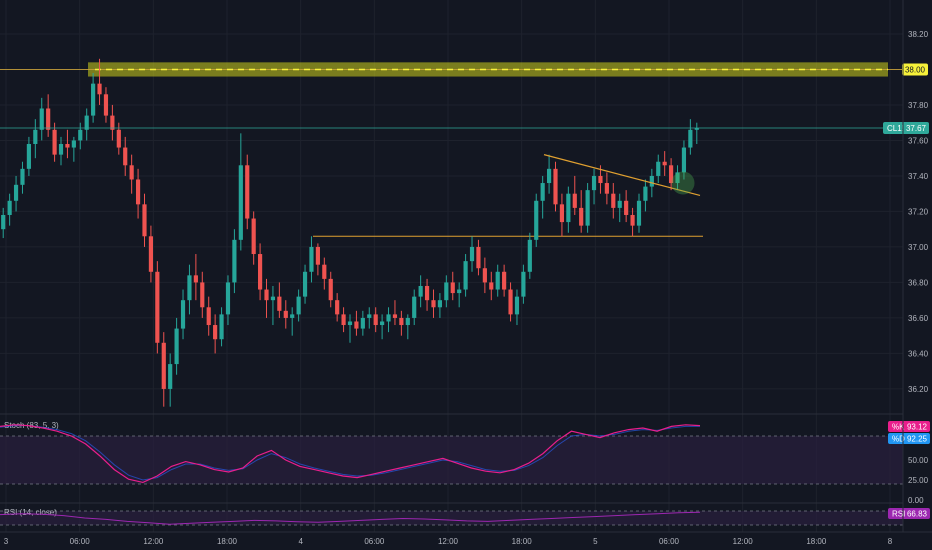 This screenshot has height=550, width=932. Describe the element at coordinates (918, 105) in the screenshot. I see `price-tick-label: 37.80` at that location.